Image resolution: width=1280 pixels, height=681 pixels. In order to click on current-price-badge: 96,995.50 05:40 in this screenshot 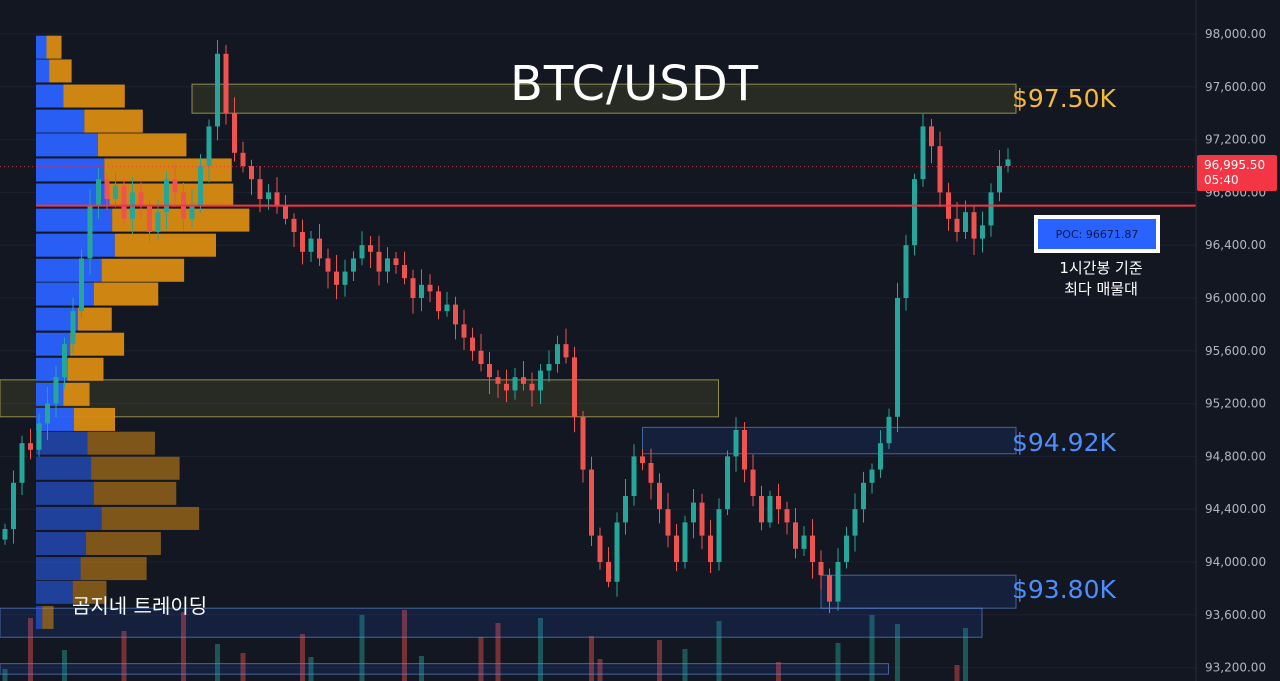, I will do `click(1237, 173)`.